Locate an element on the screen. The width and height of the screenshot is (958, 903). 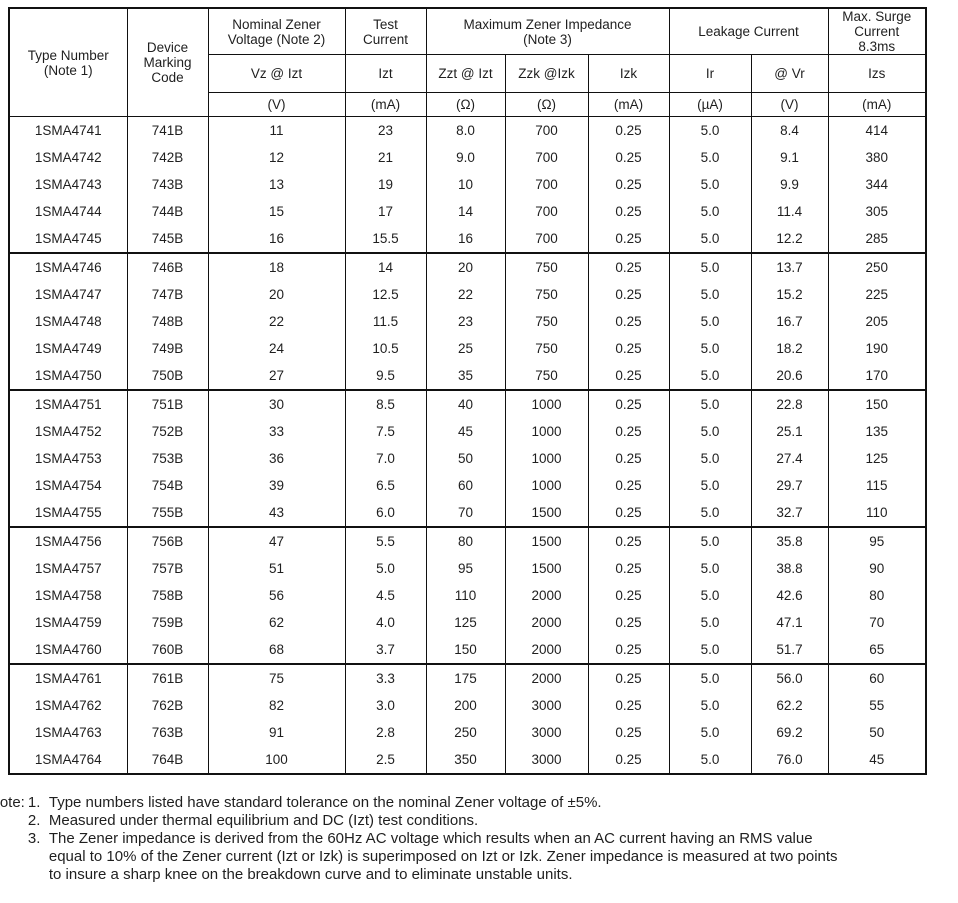
cell-vr: 47.1 is located at coordinates (789, 622).